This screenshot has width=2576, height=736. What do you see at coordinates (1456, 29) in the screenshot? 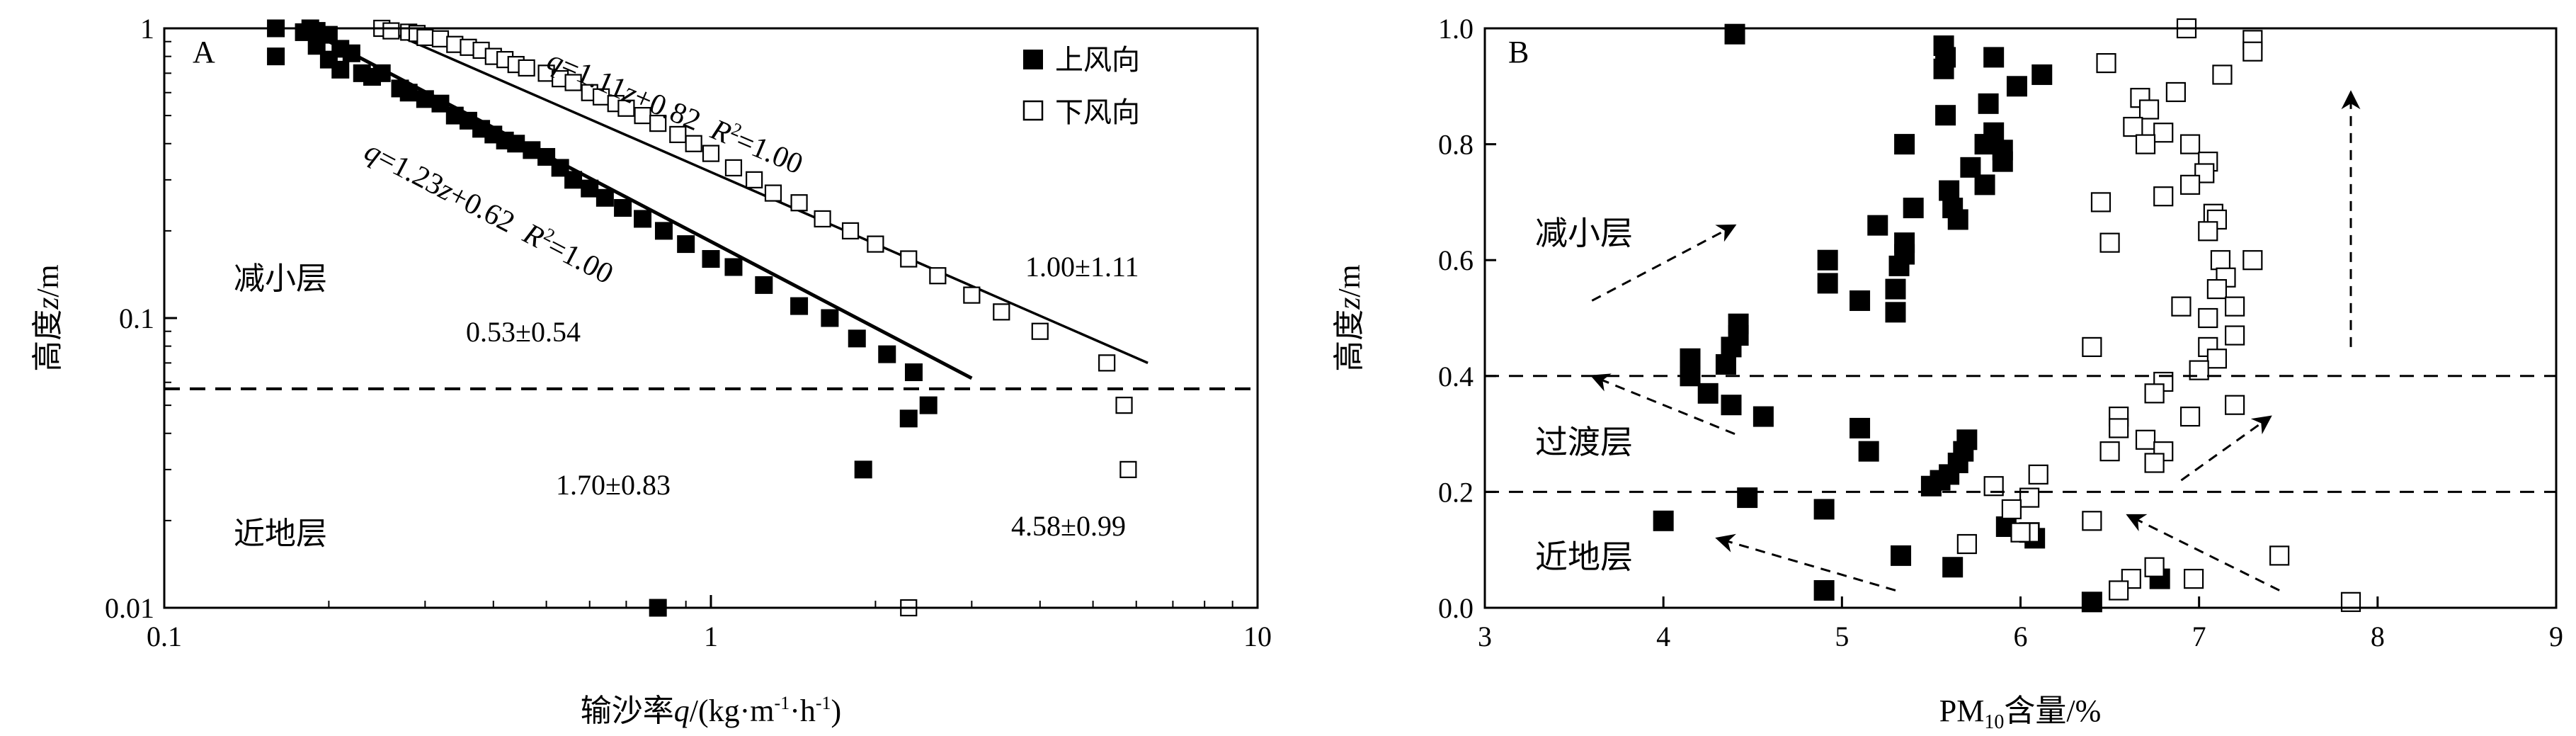
I see `y-tick-label: 1.0` at bounding box center [1456, 29].